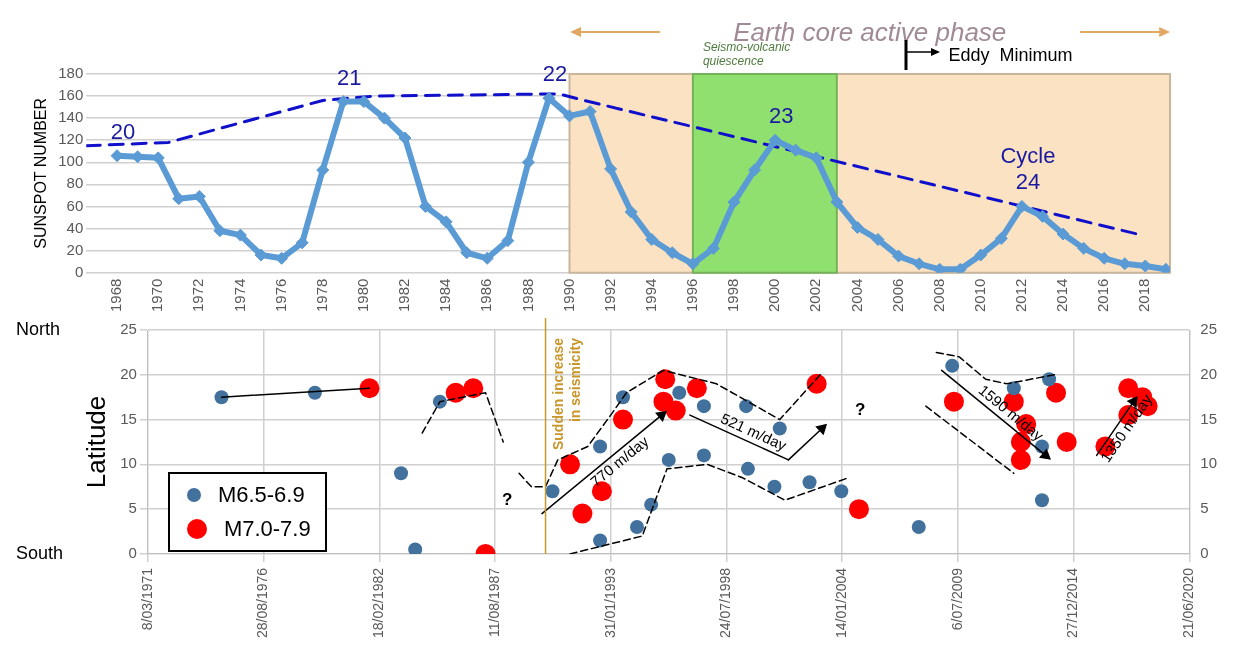  Describe the element at coordinates (71, 95) in the screenshot. I see `y-tick-label: 160` at that location.